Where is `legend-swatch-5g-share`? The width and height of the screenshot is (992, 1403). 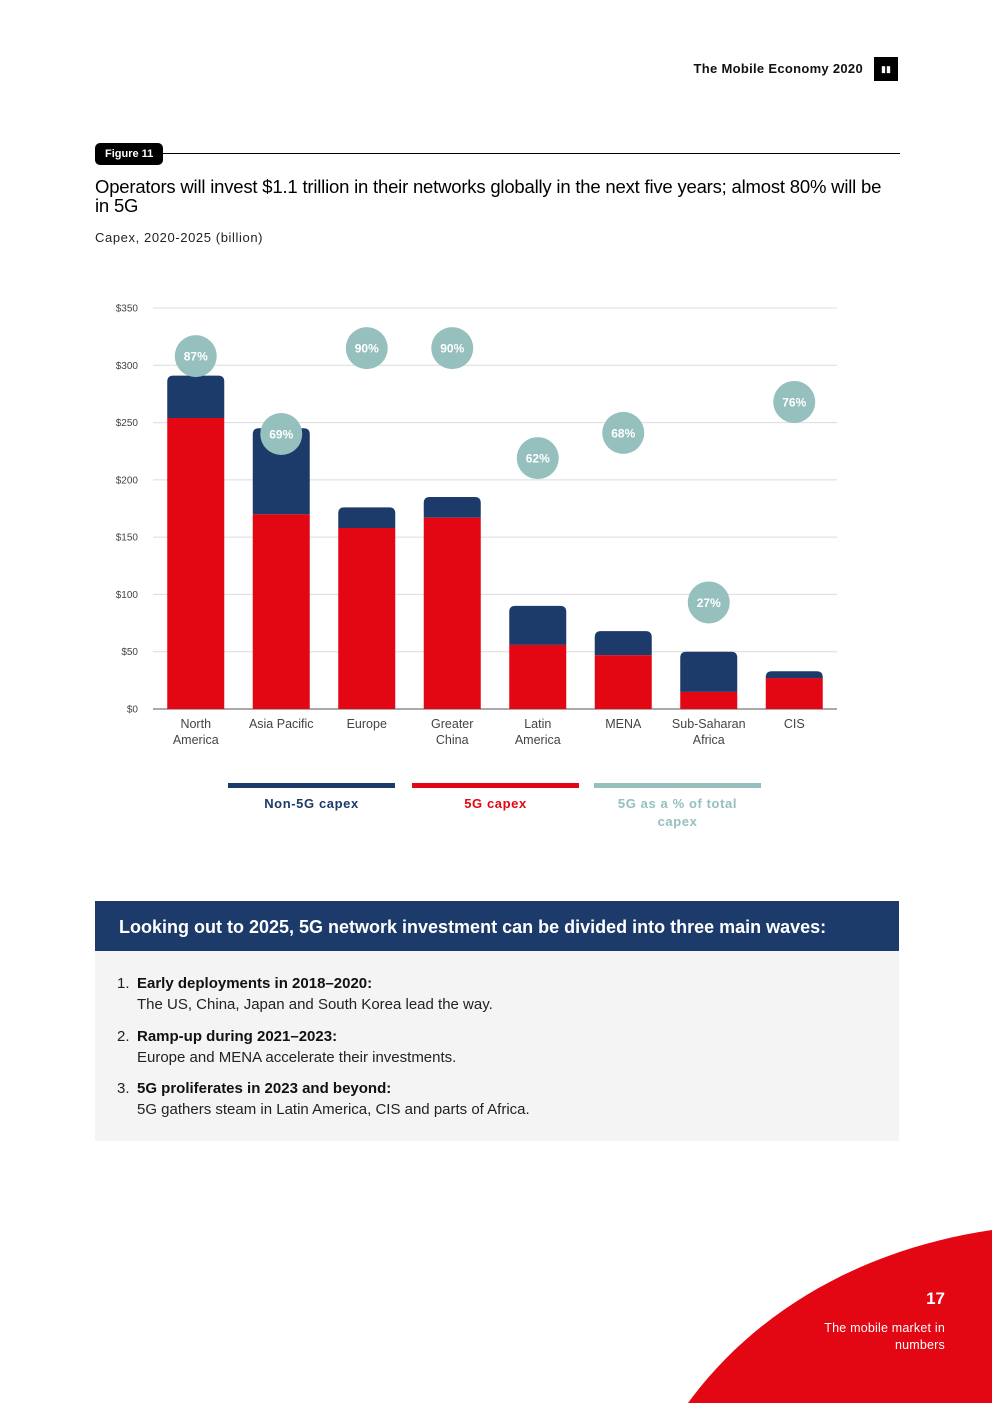 legend-swatch-5g-share is located at coordinates (677, 785).